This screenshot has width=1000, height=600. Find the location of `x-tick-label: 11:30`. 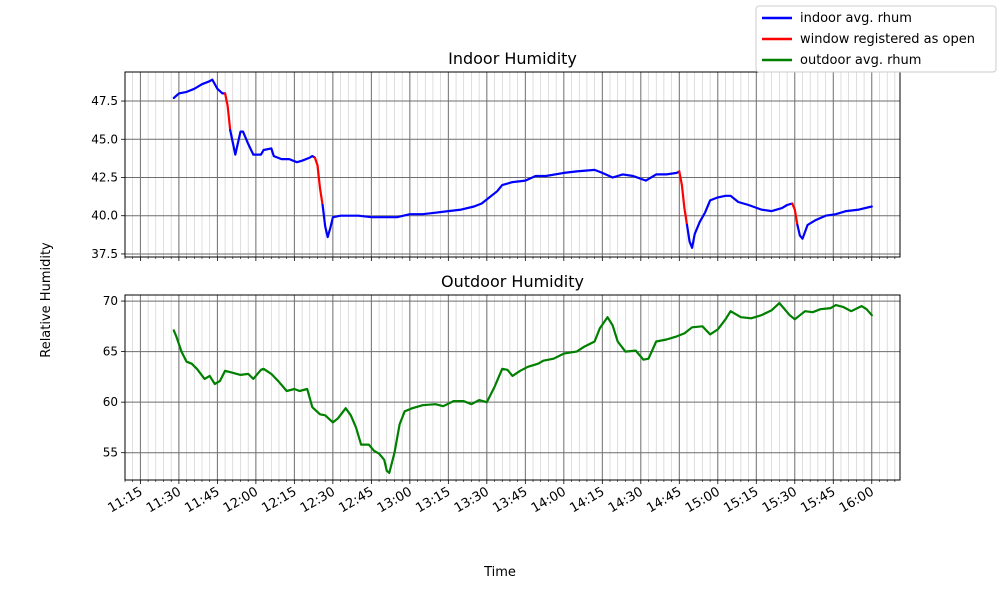

x-tick-label: 11:30 is located at coordinates (164, 500).